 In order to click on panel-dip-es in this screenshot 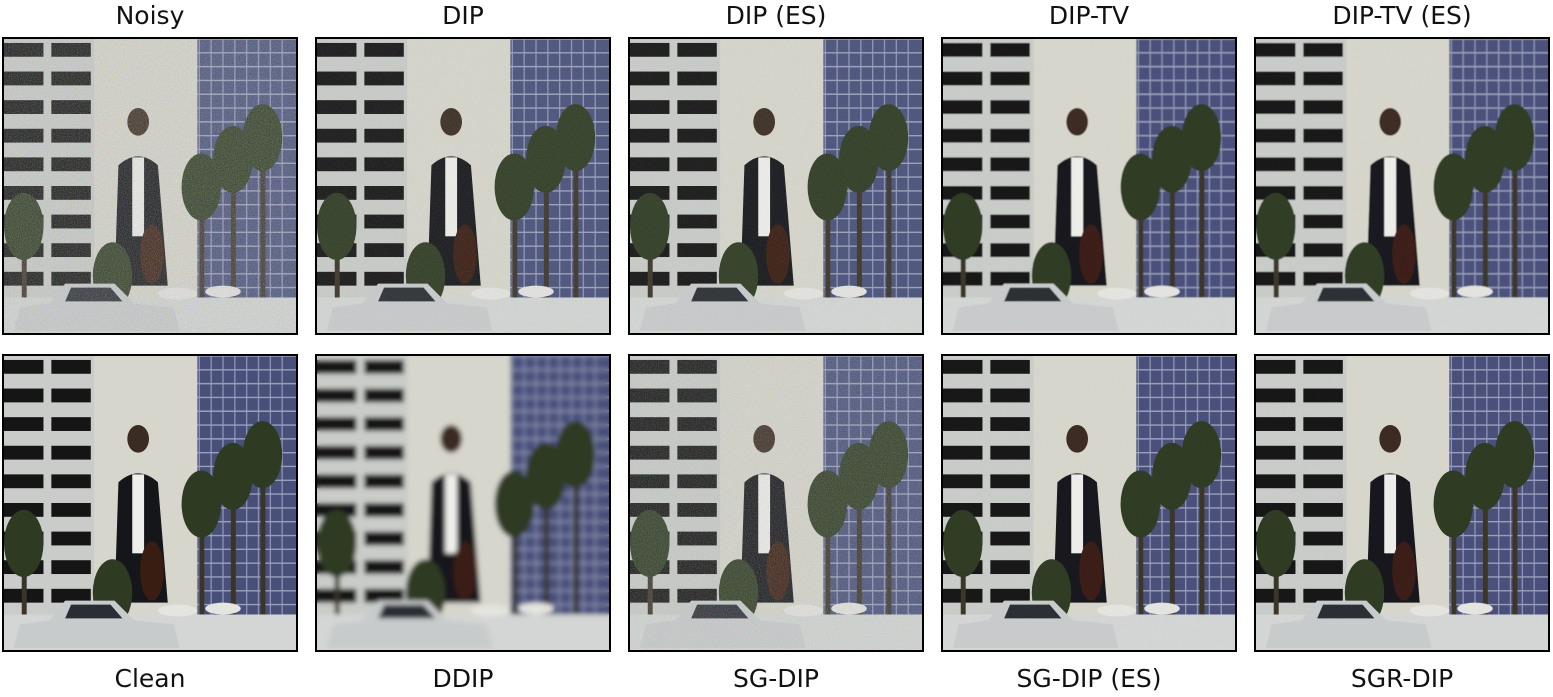, I will do `click(776, 186)`.